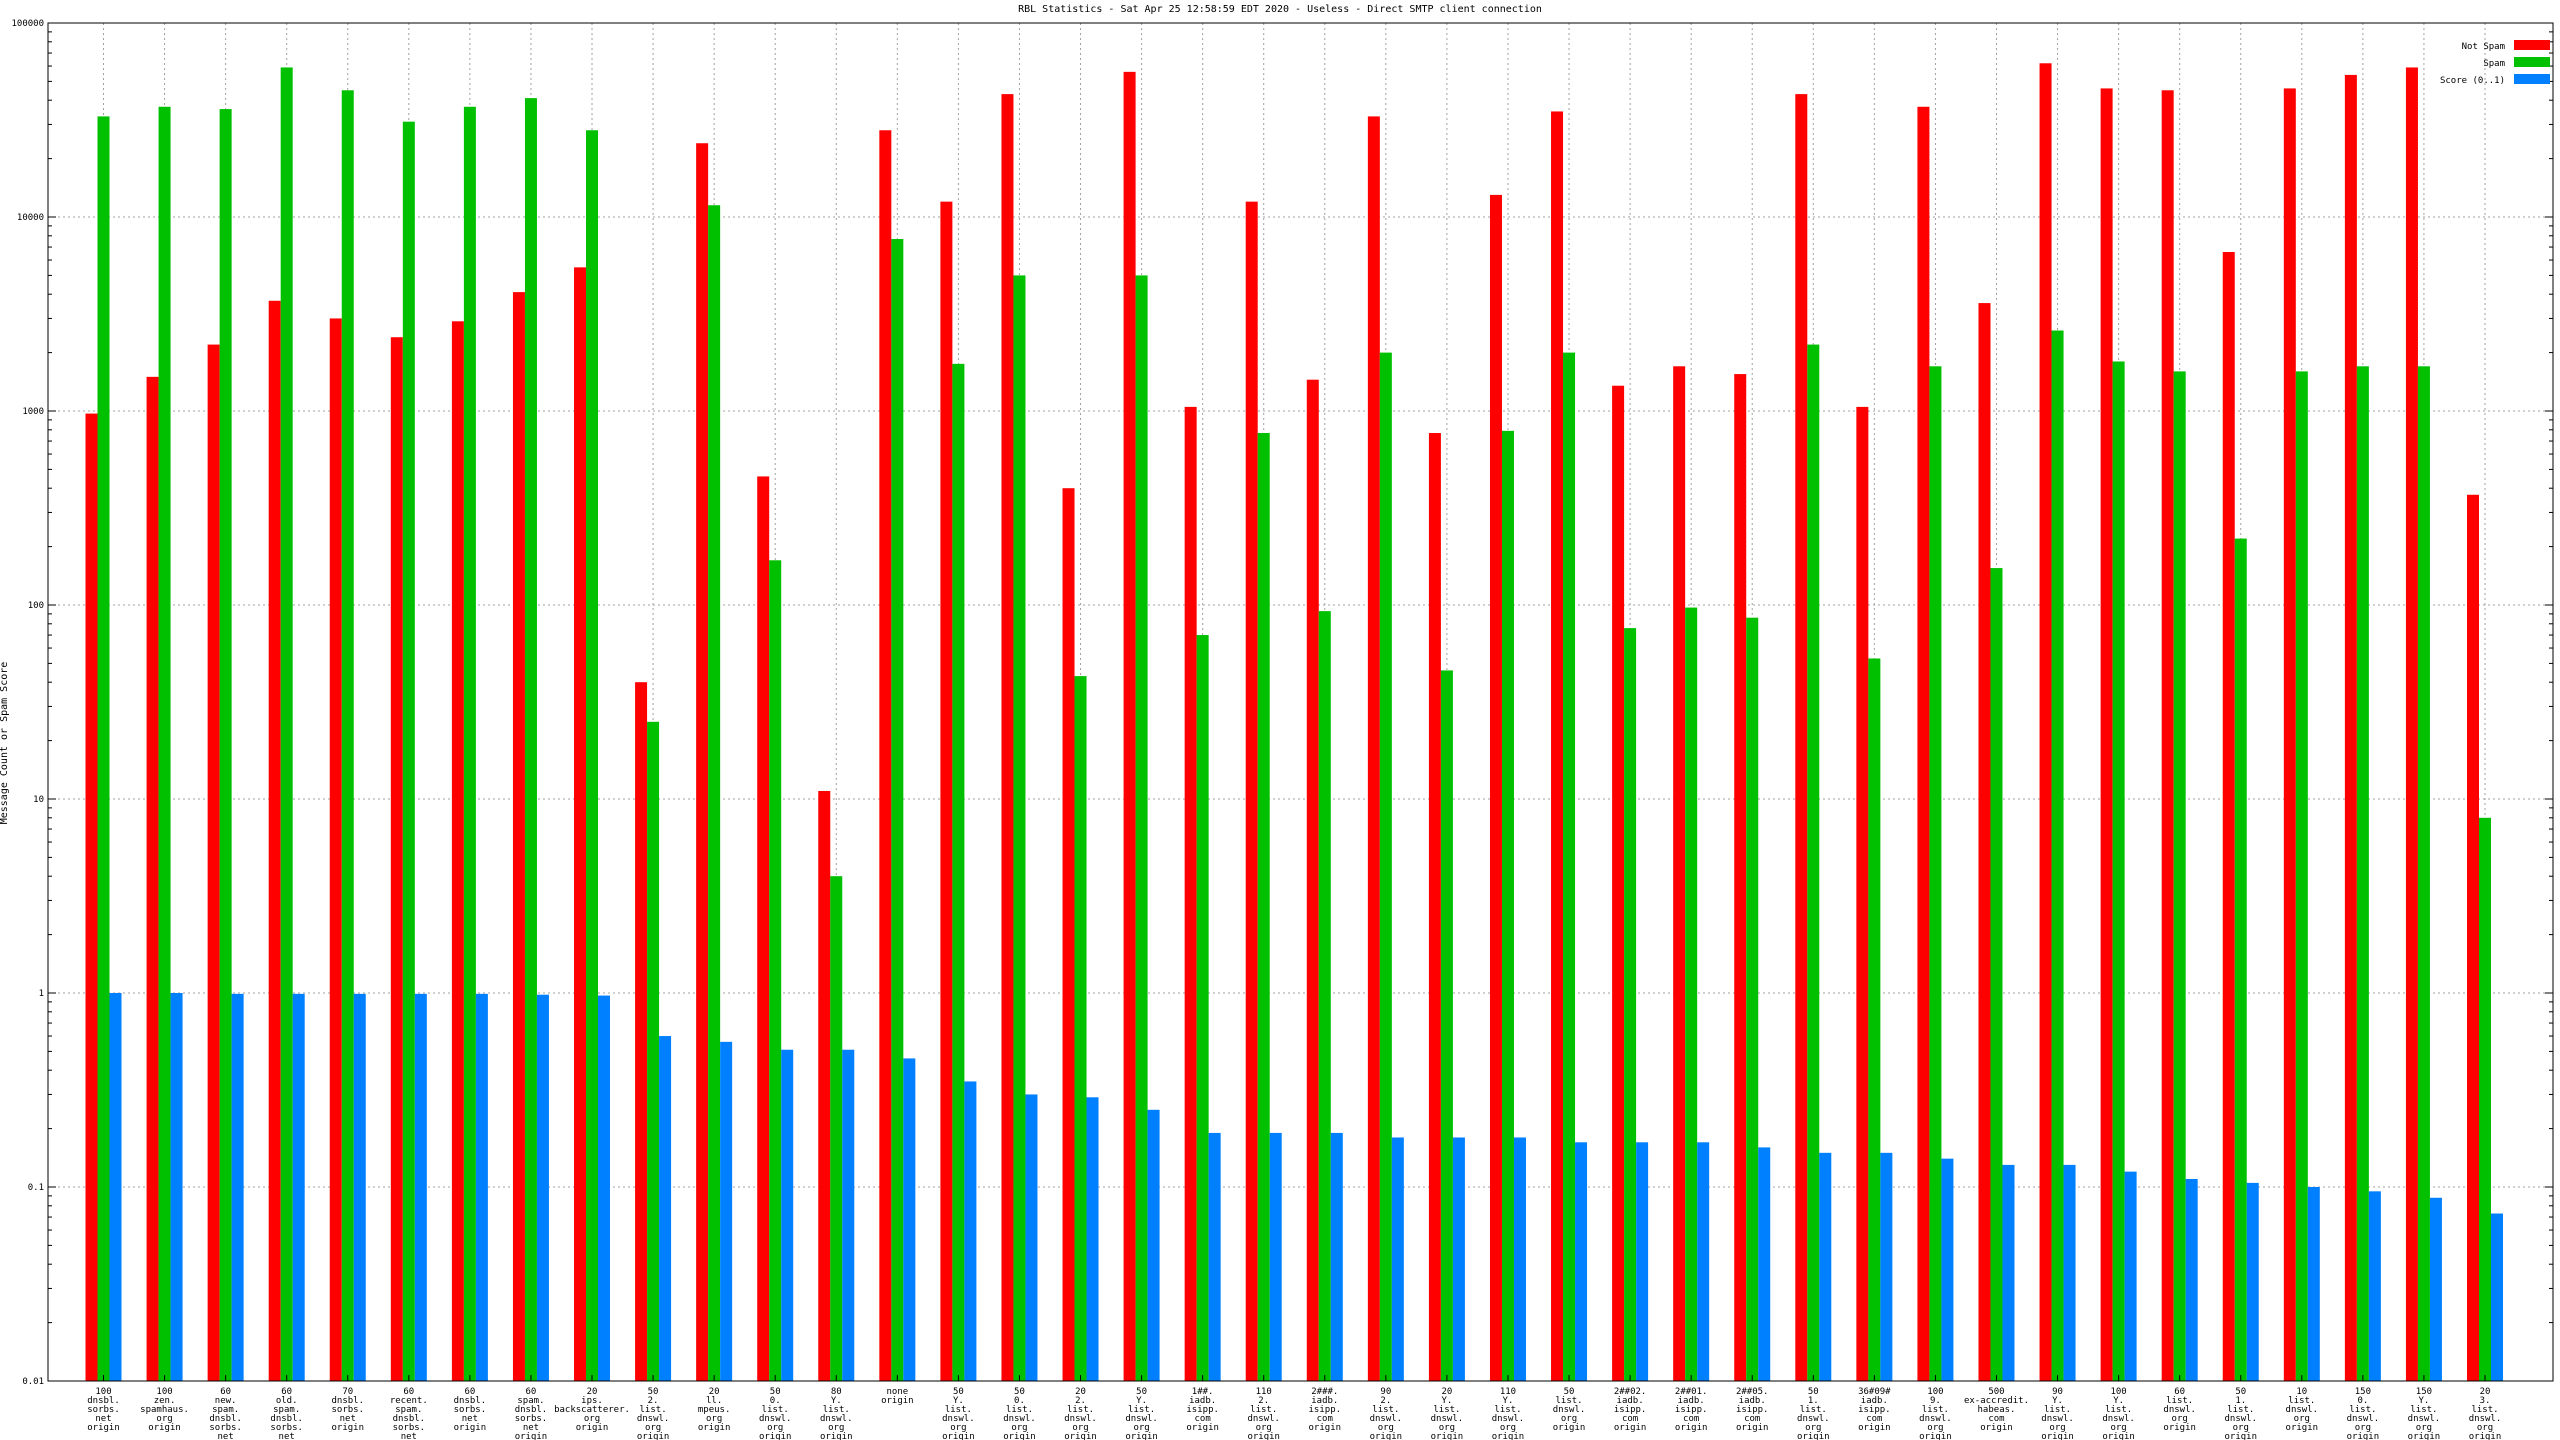 Image resolution: width=2560 pixels, height=1440 pixels. What do you see at coordinates (1630, 1392) in the screenshot?
I see `x-category-label: 2##02.` at bounding box center [1630, 1392].